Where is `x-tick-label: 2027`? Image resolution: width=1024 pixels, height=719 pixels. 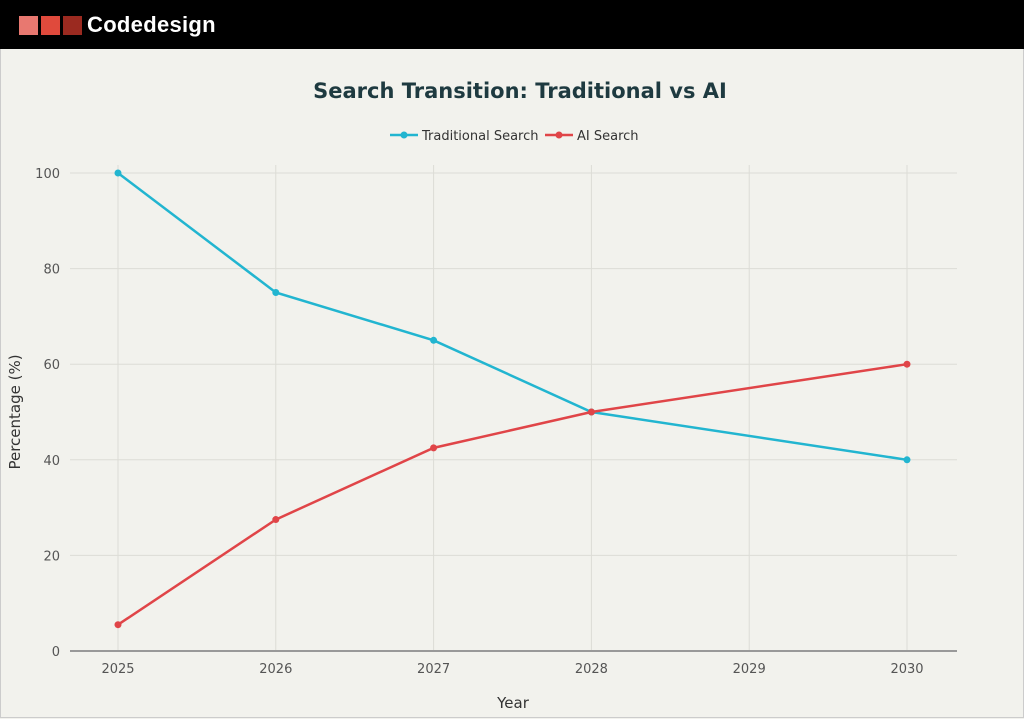 x-tick-label: 2027 is located at coordinates (433, 669).